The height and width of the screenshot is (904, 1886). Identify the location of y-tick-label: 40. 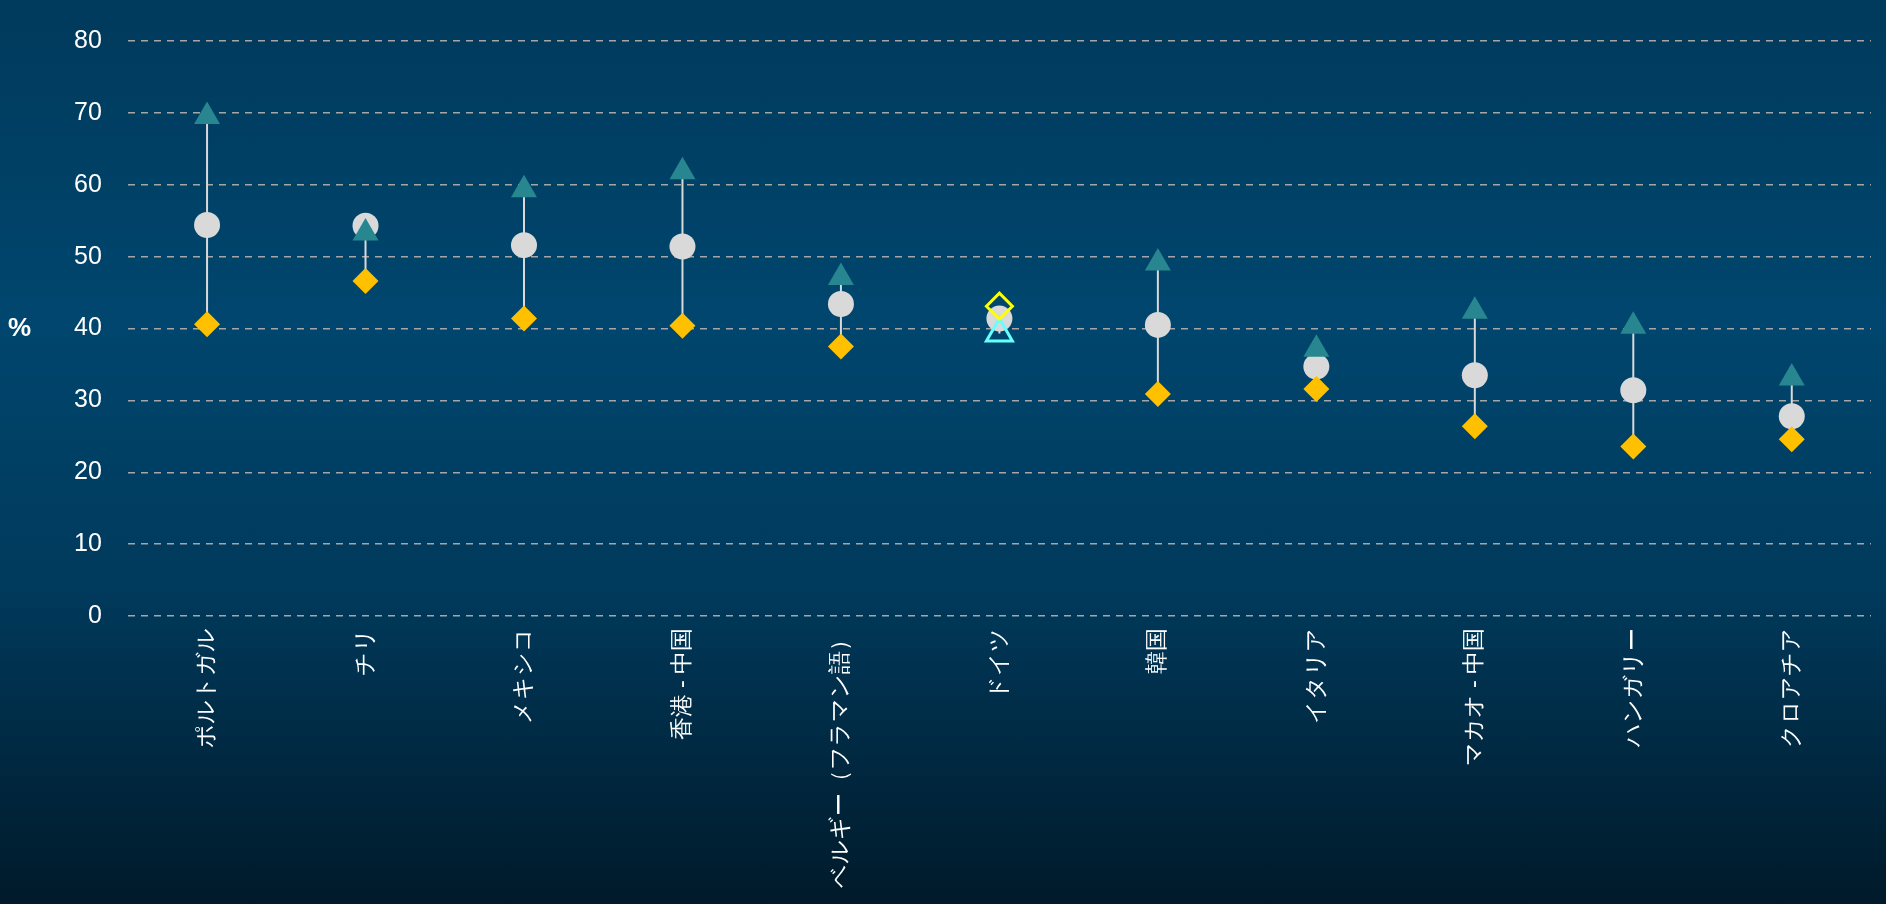
(88, 326).